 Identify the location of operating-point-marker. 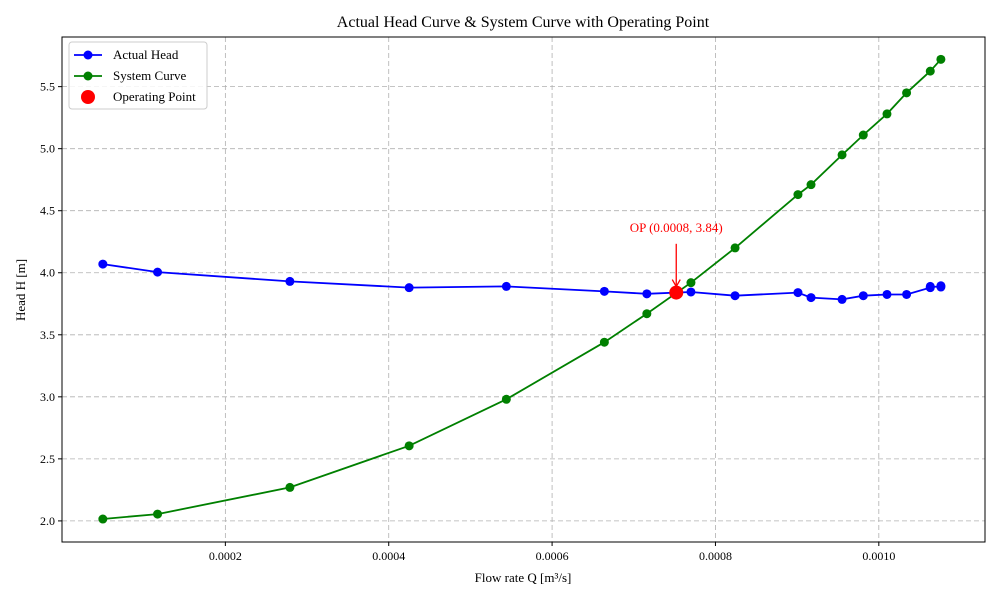
(676, 292).